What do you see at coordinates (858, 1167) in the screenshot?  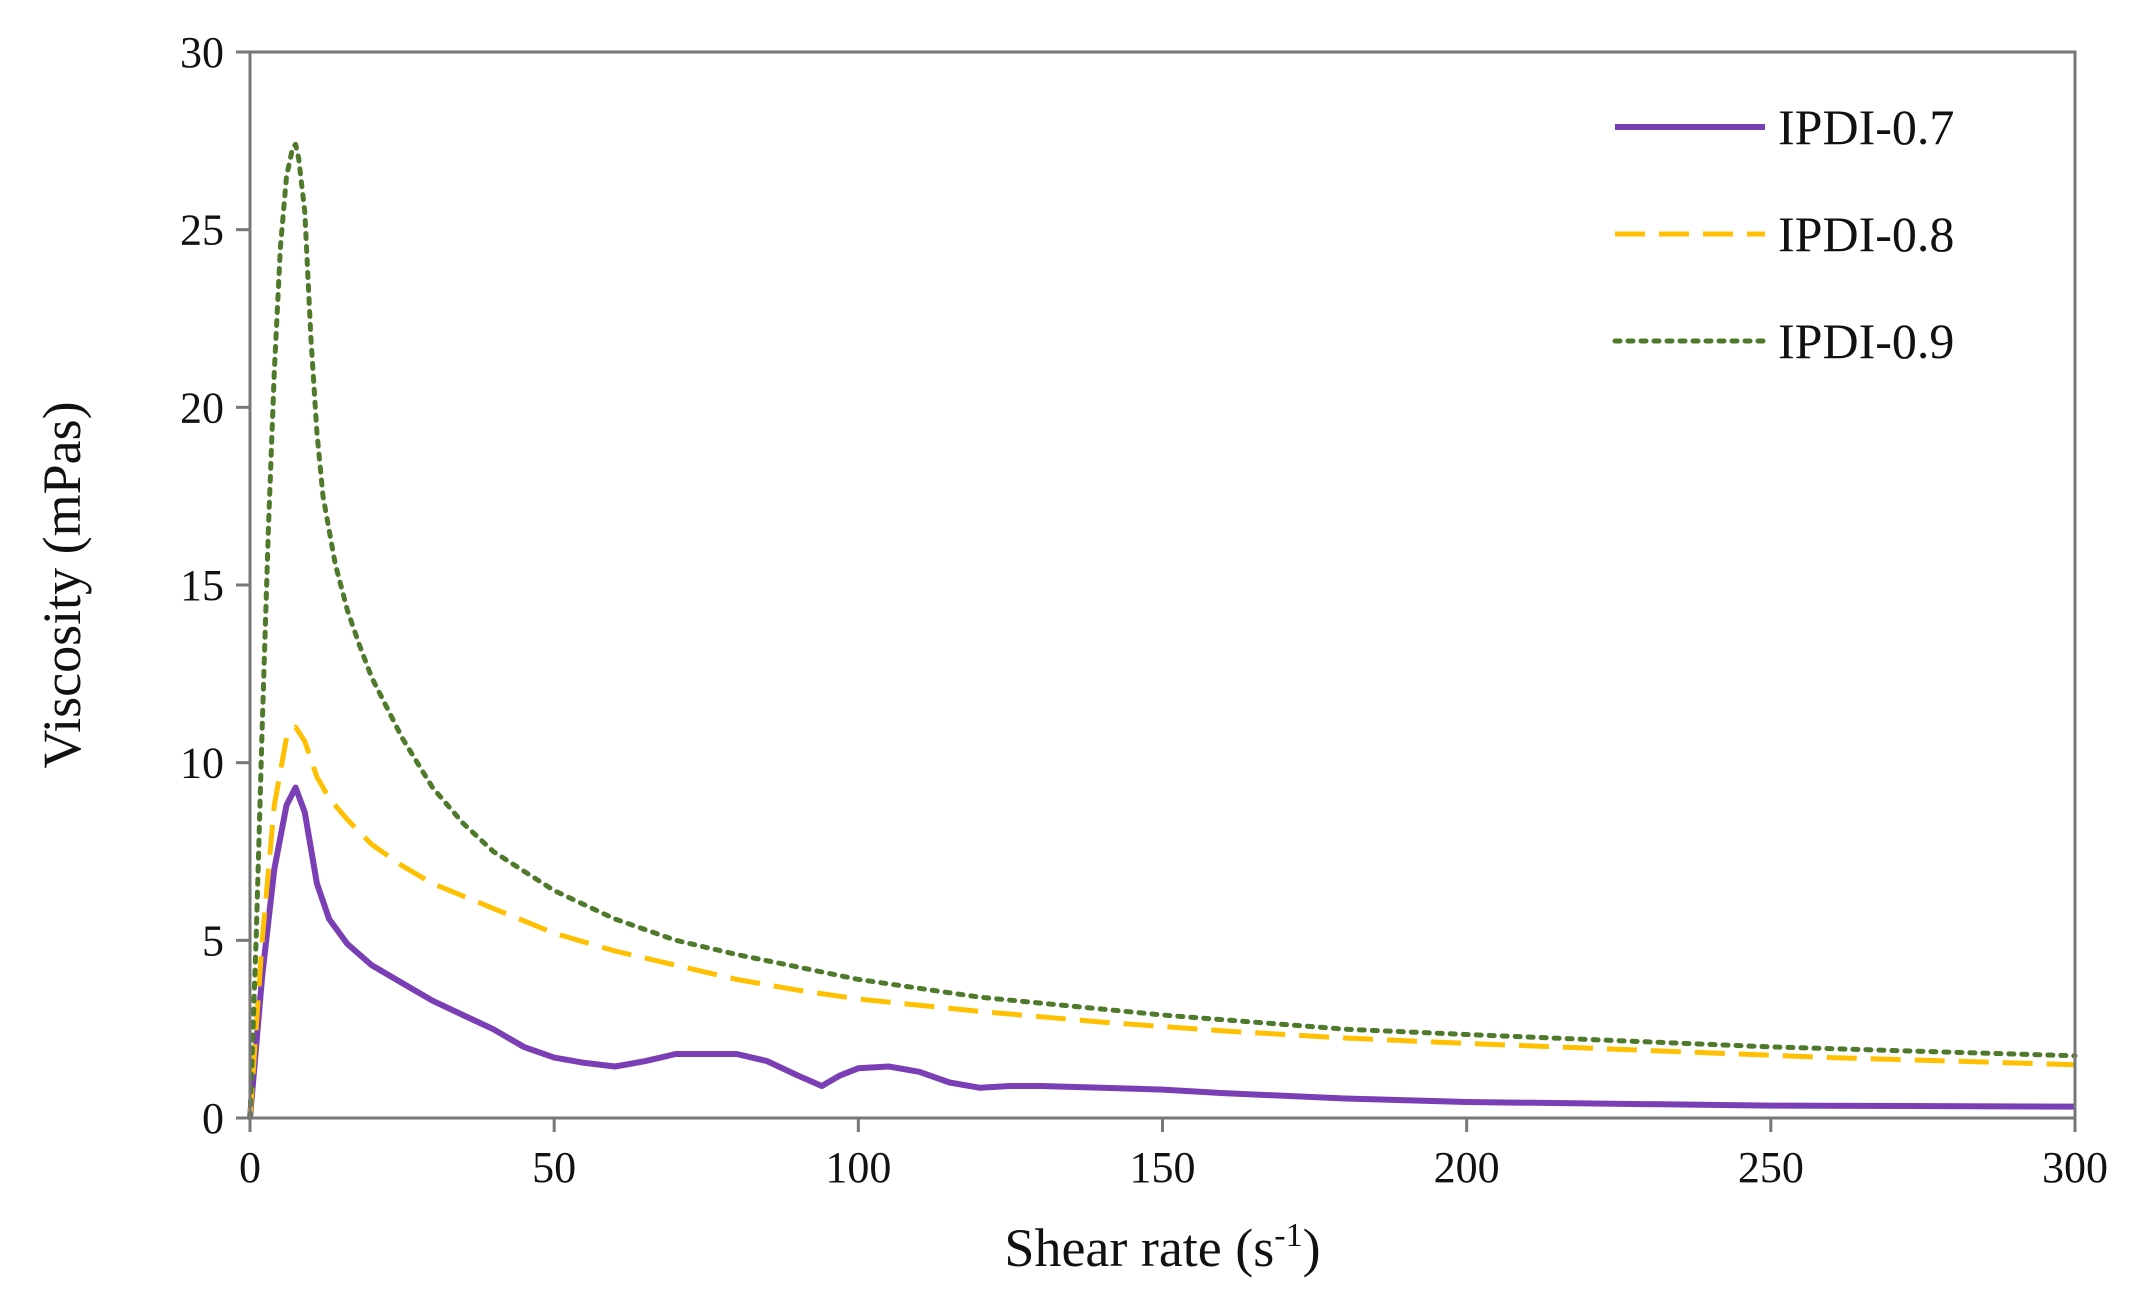 I see `x-tick-label: 100` at bounding box center [858, 1167].